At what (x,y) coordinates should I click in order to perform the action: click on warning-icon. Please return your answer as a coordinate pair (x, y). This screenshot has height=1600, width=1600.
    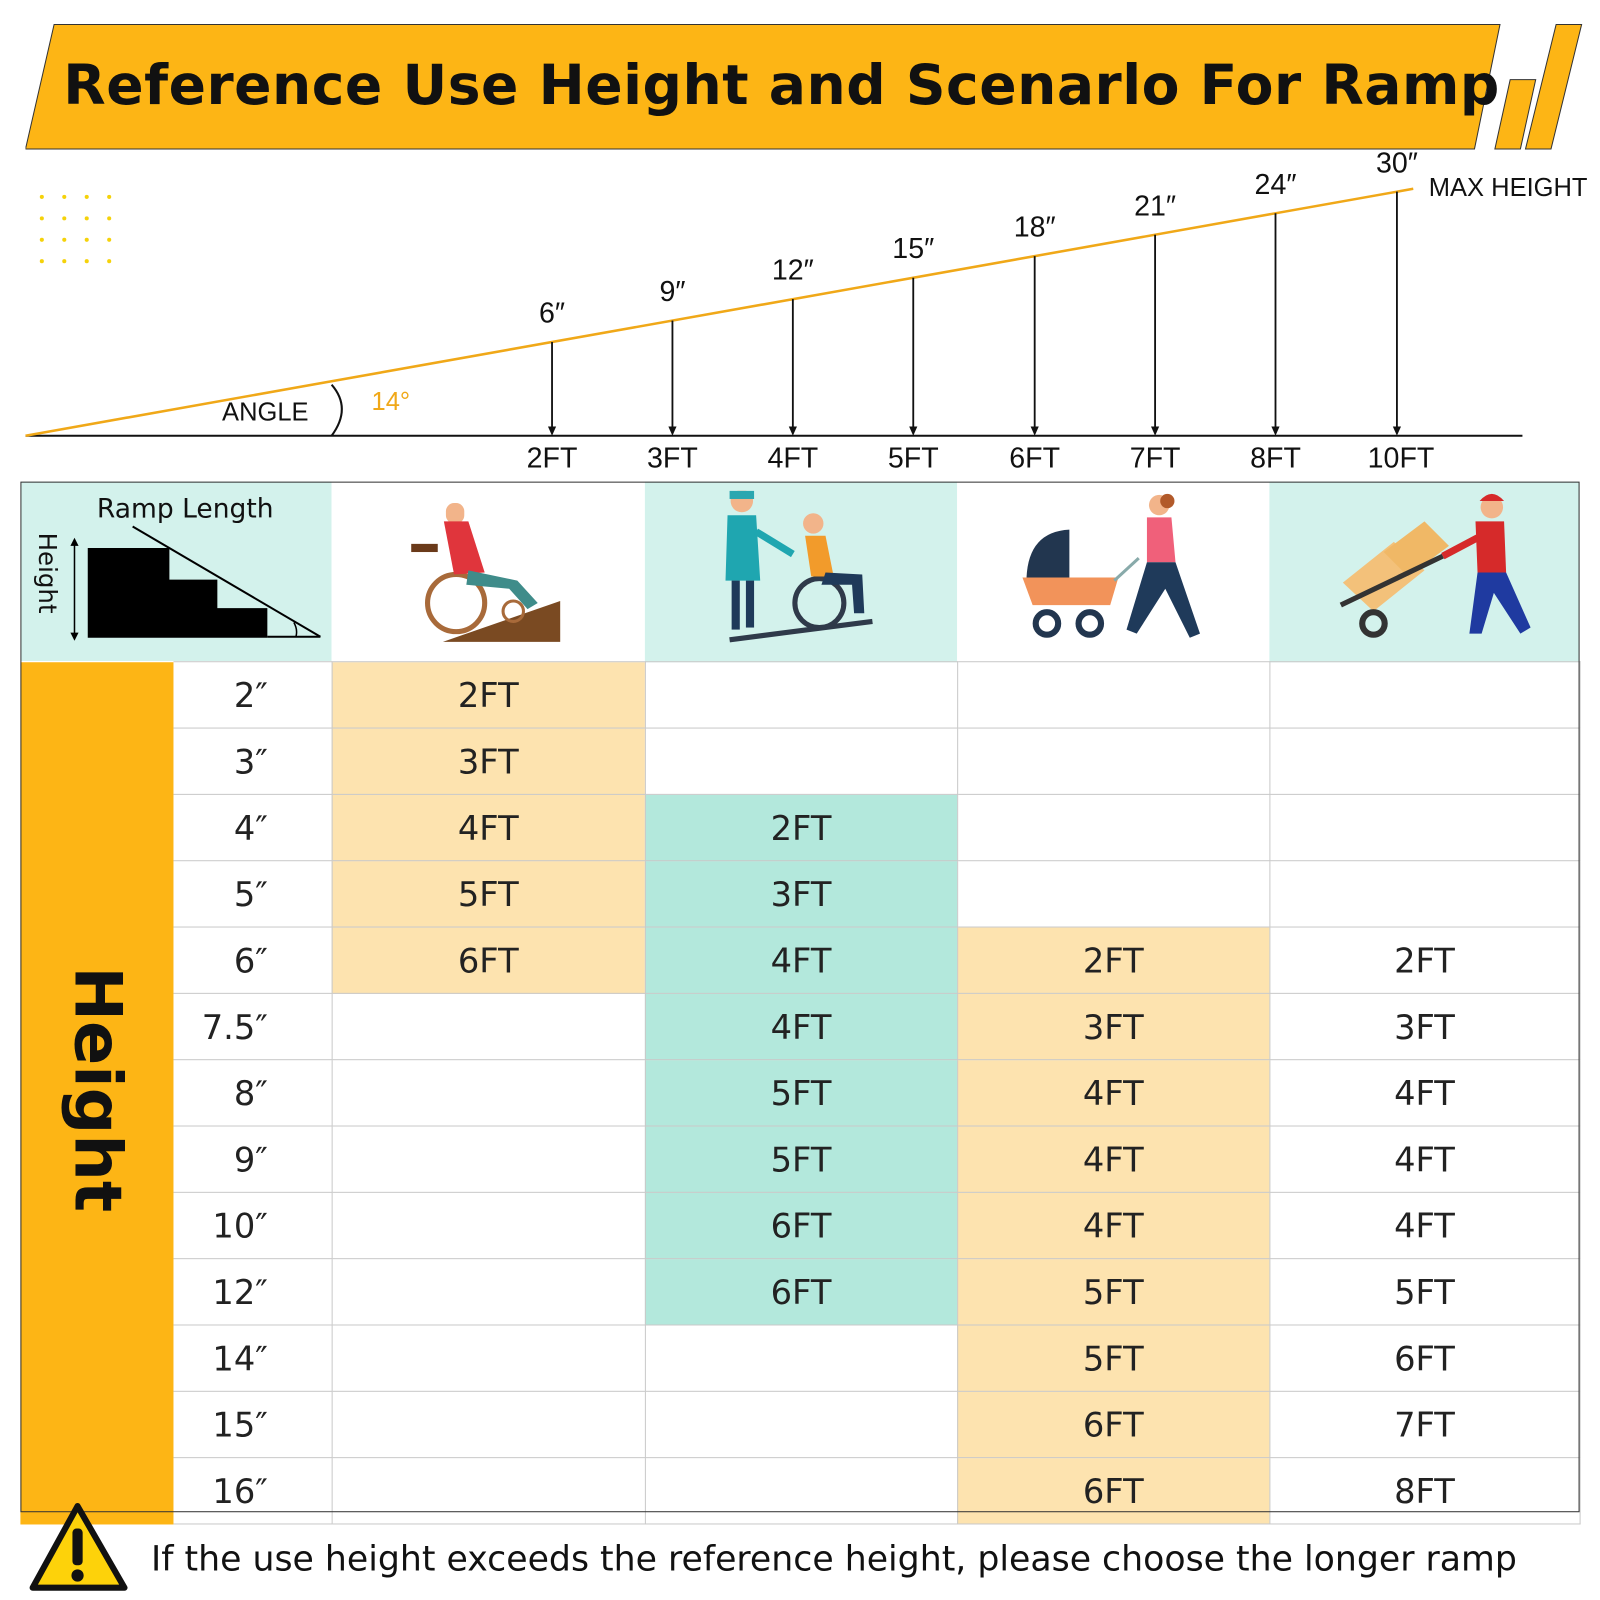
    Looking at the image, I should click on (78, 1547).